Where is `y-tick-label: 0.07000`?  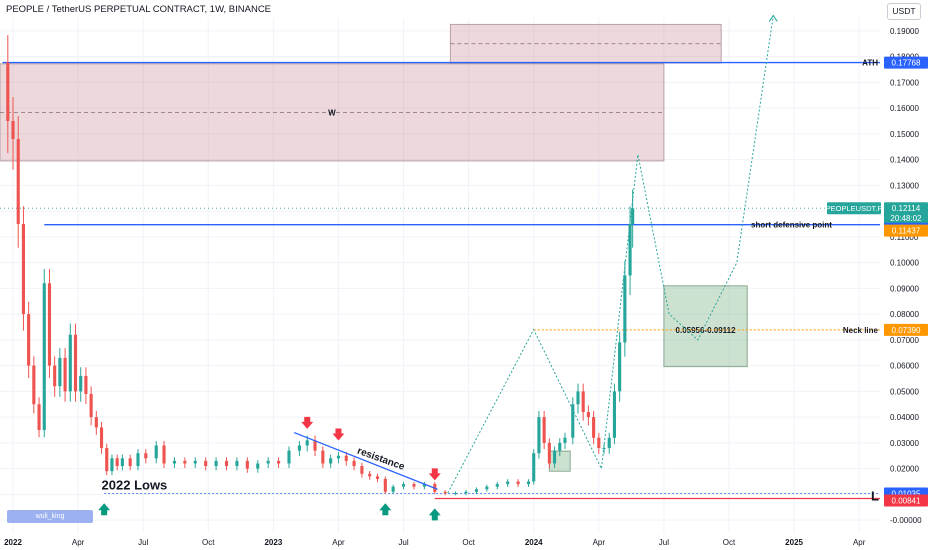
y-tick-label: 0.07000 is located at coordinates (904, 340).